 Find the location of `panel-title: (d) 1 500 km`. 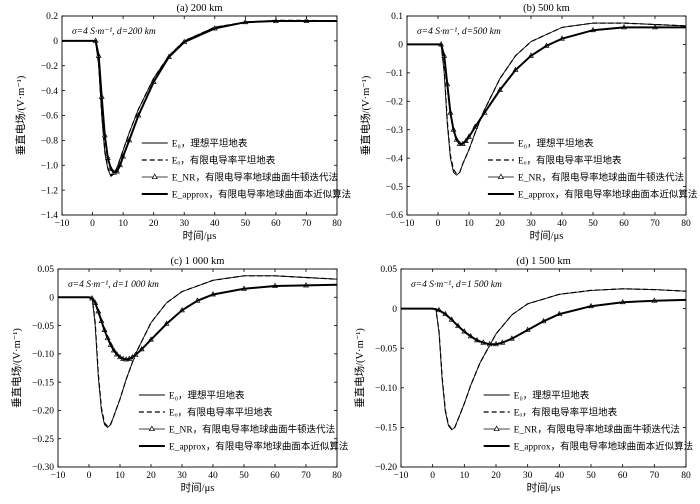

panel-title: (d) 1 500 km is located at coordinates (543, 261).